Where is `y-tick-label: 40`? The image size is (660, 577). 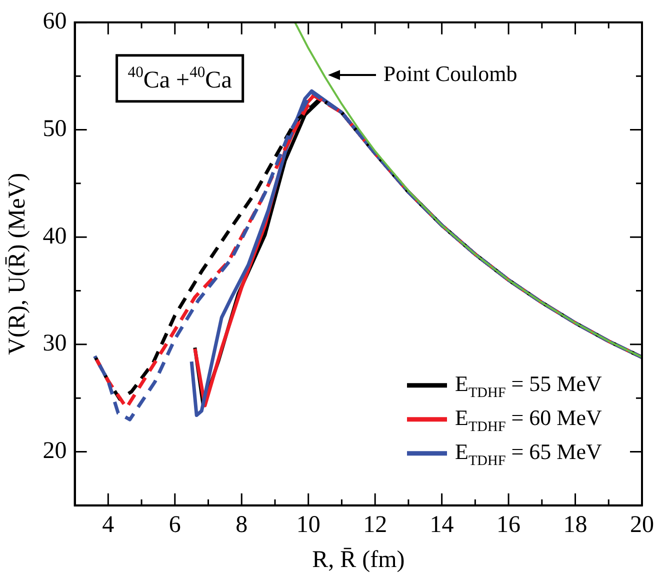 y-tick-label: 40 is located at coordinates (54, 236).